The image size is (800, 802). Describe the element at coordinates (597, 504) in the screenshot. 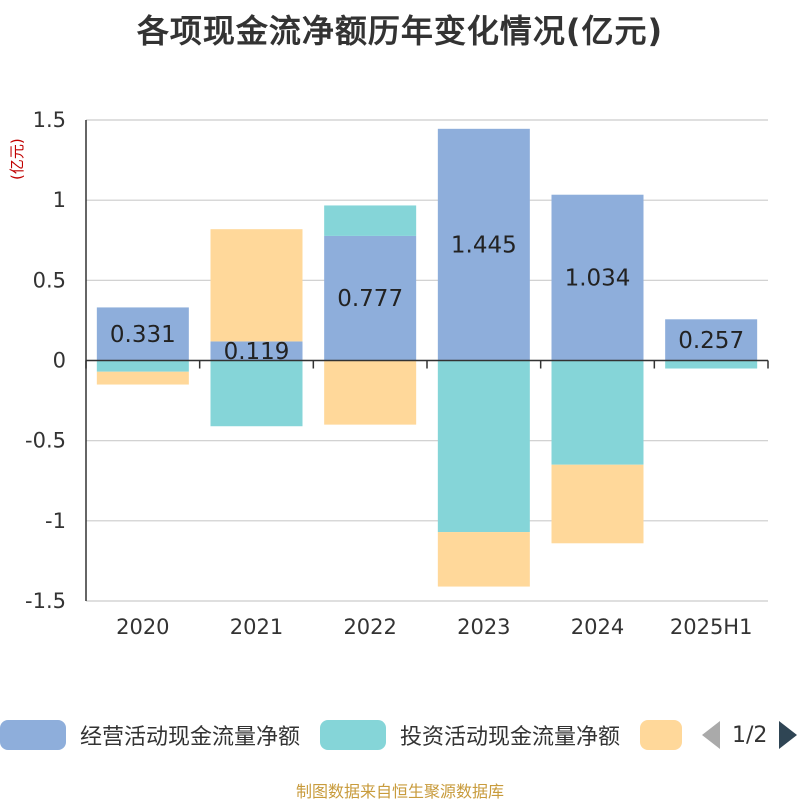

I see `bar-series2-2024` at that location.